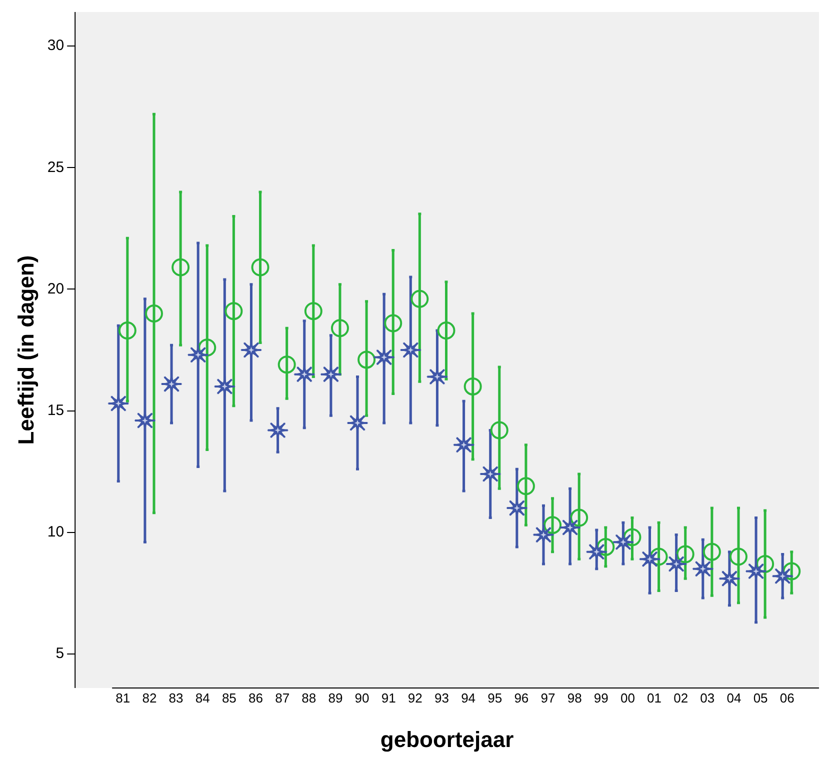  I want to click on x-tick-label: 97, so click(548, 698).